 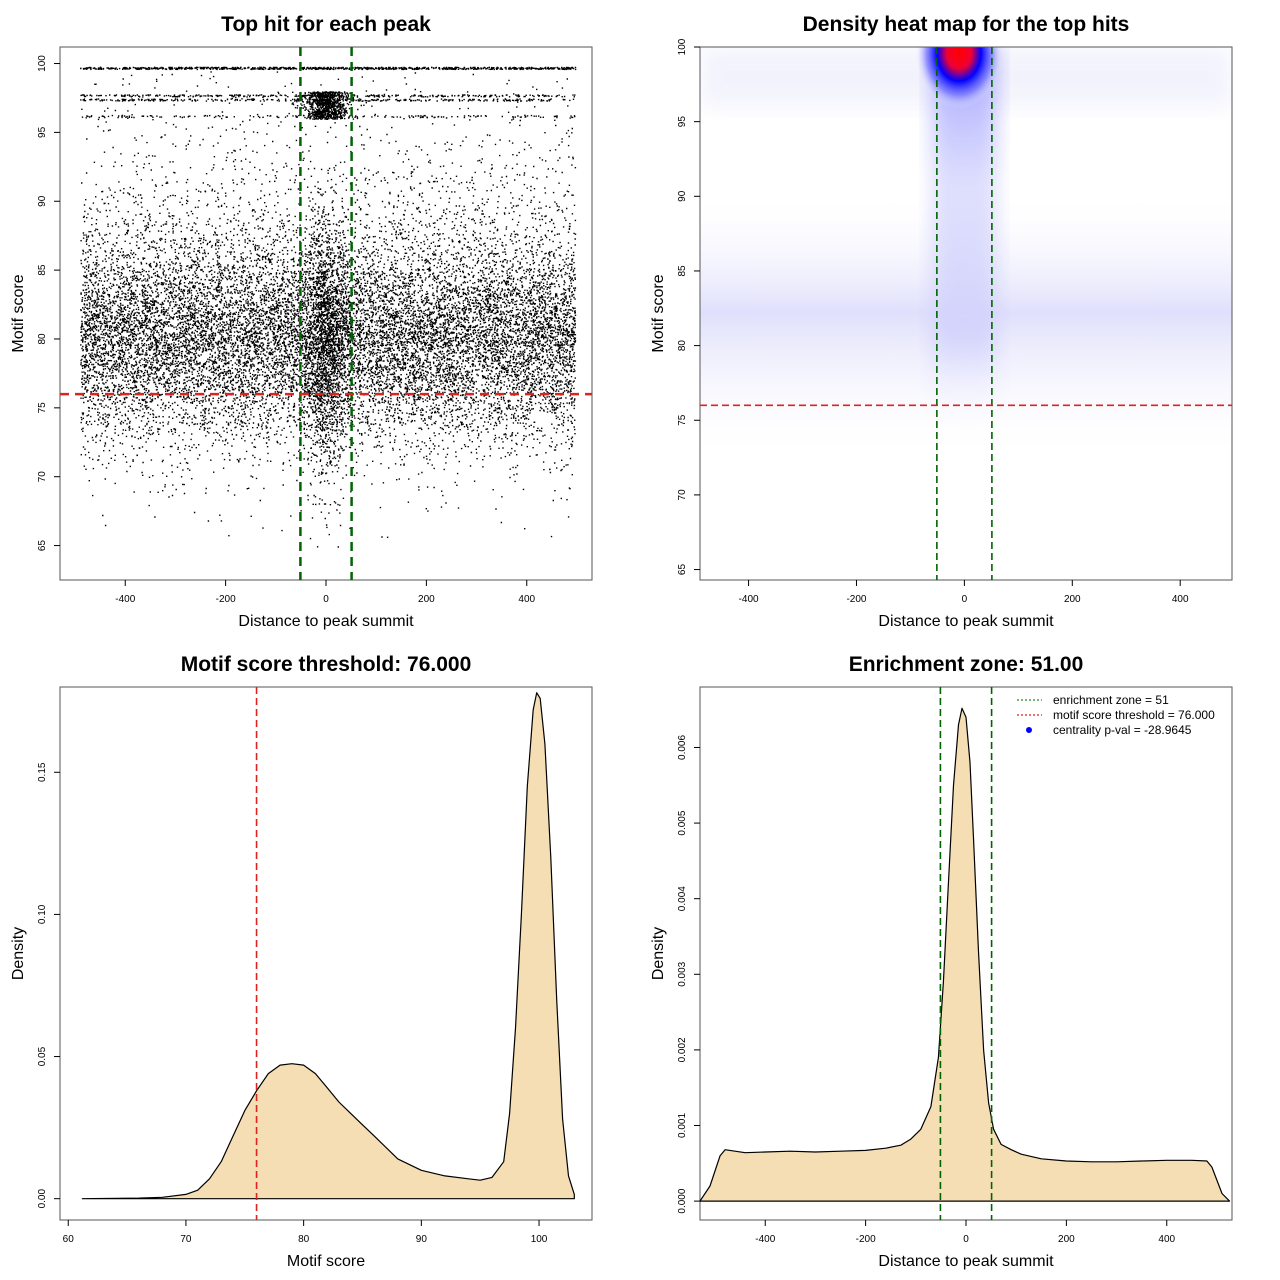 What do you see at coordinates (1111, 700) in the screenshot?
I see `legend-entry-label: enrichment zone = 51` at bounding box center [1111, 700].